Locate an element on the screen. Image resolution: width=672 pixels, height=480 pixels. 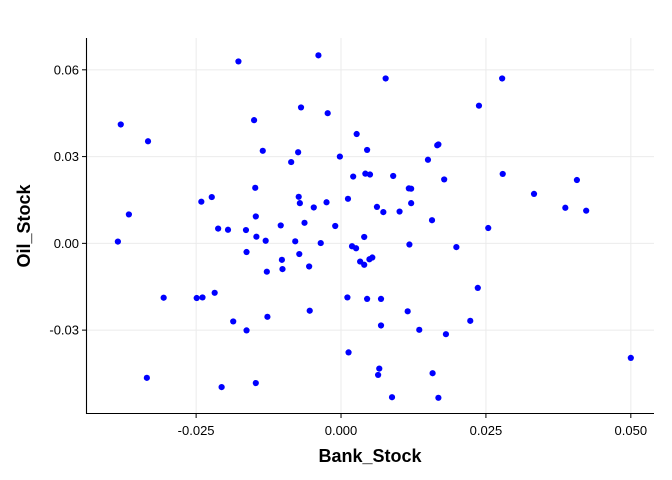
x-tick-label: 0.025 is located at coordinates (486, 430).